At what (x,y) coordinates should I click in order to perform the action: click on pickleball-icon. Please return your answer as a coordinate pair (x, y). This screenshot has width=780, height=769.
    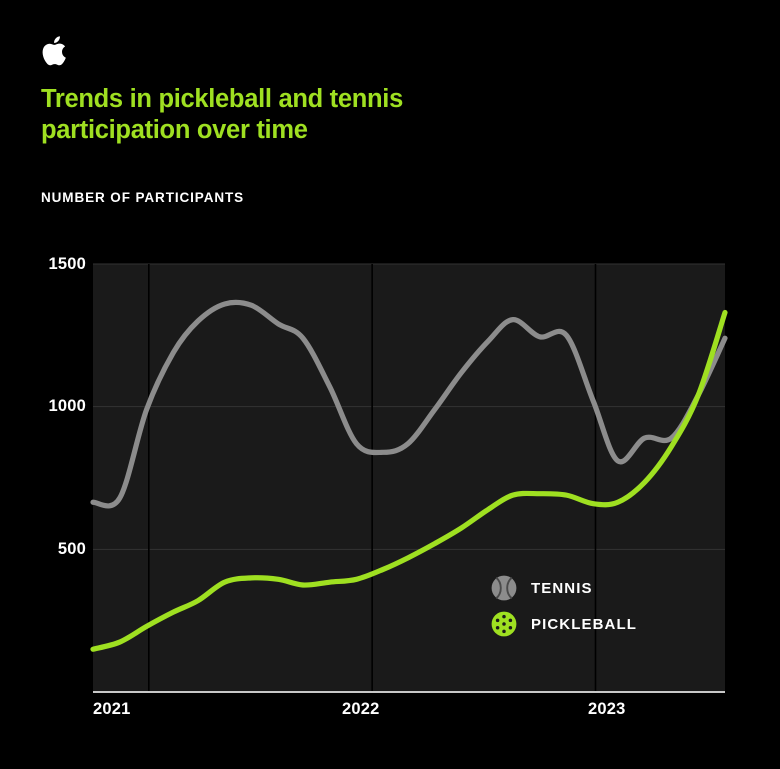
    Looking at the image, I should click on (504, 624).